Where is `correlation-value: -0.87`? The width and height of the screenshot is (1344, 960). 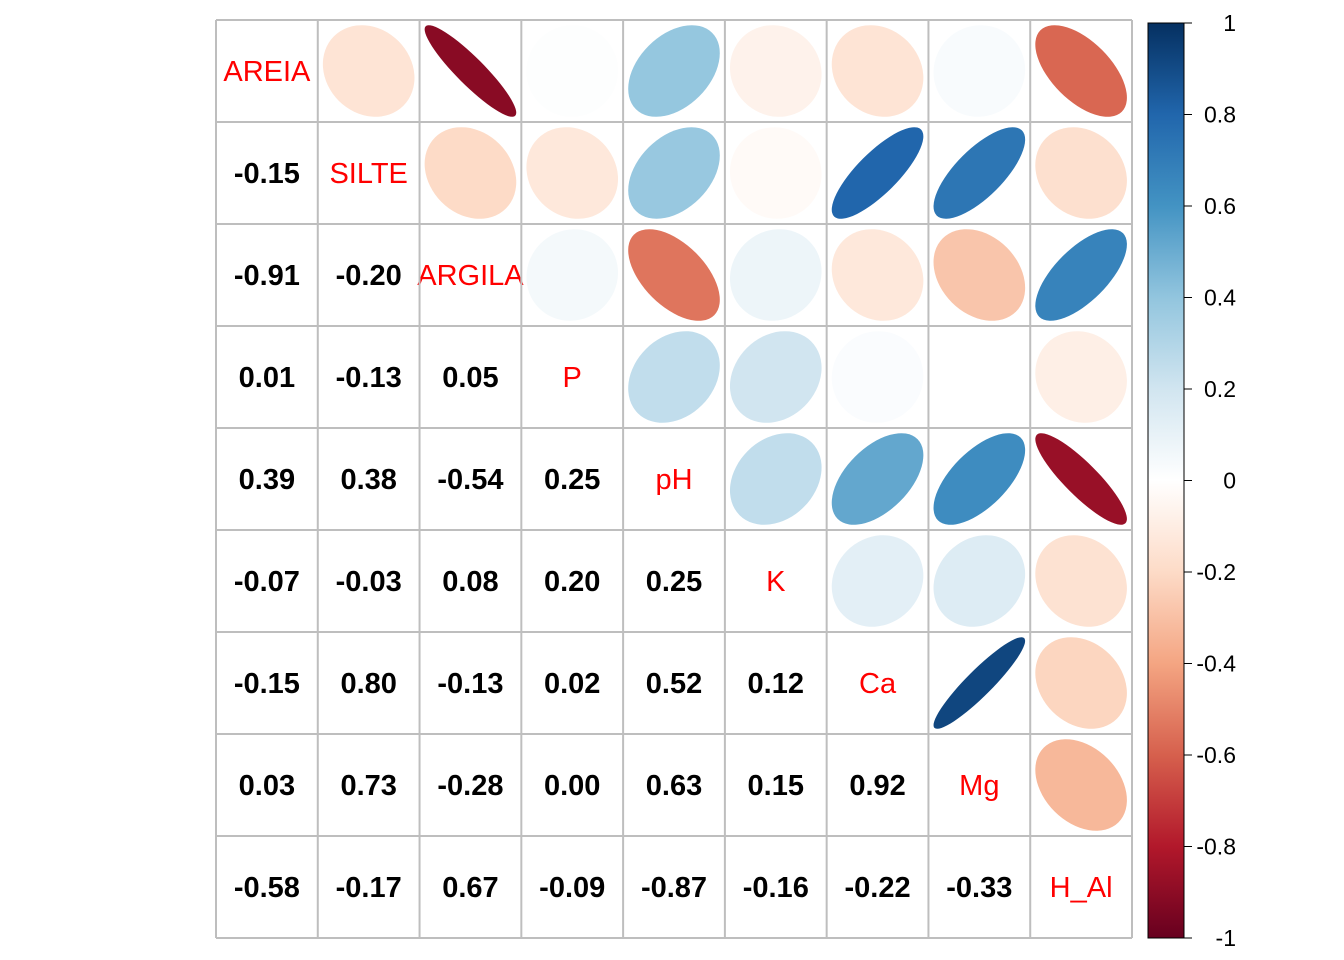 correlation-value: -0.87 is located at coordinates (674, 888).